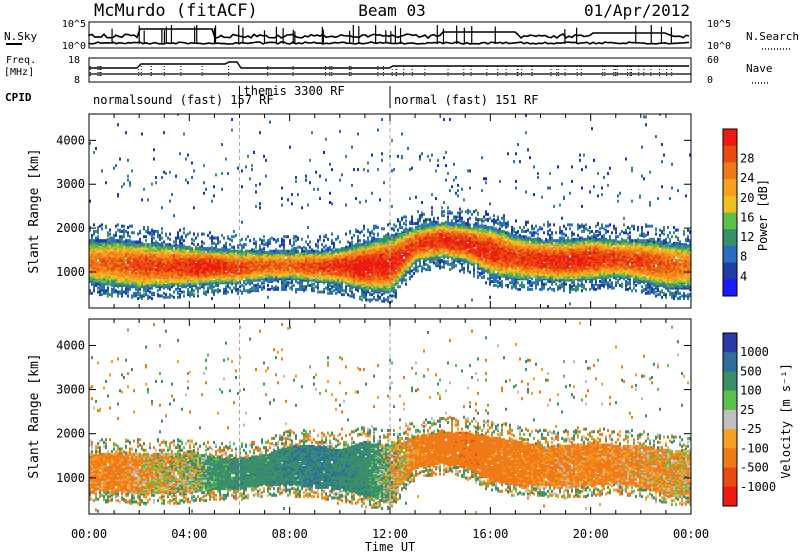 This screenshot has height=554, width=800. I want to click on right-tick-top-lo: 10^0, so click(719, 46).